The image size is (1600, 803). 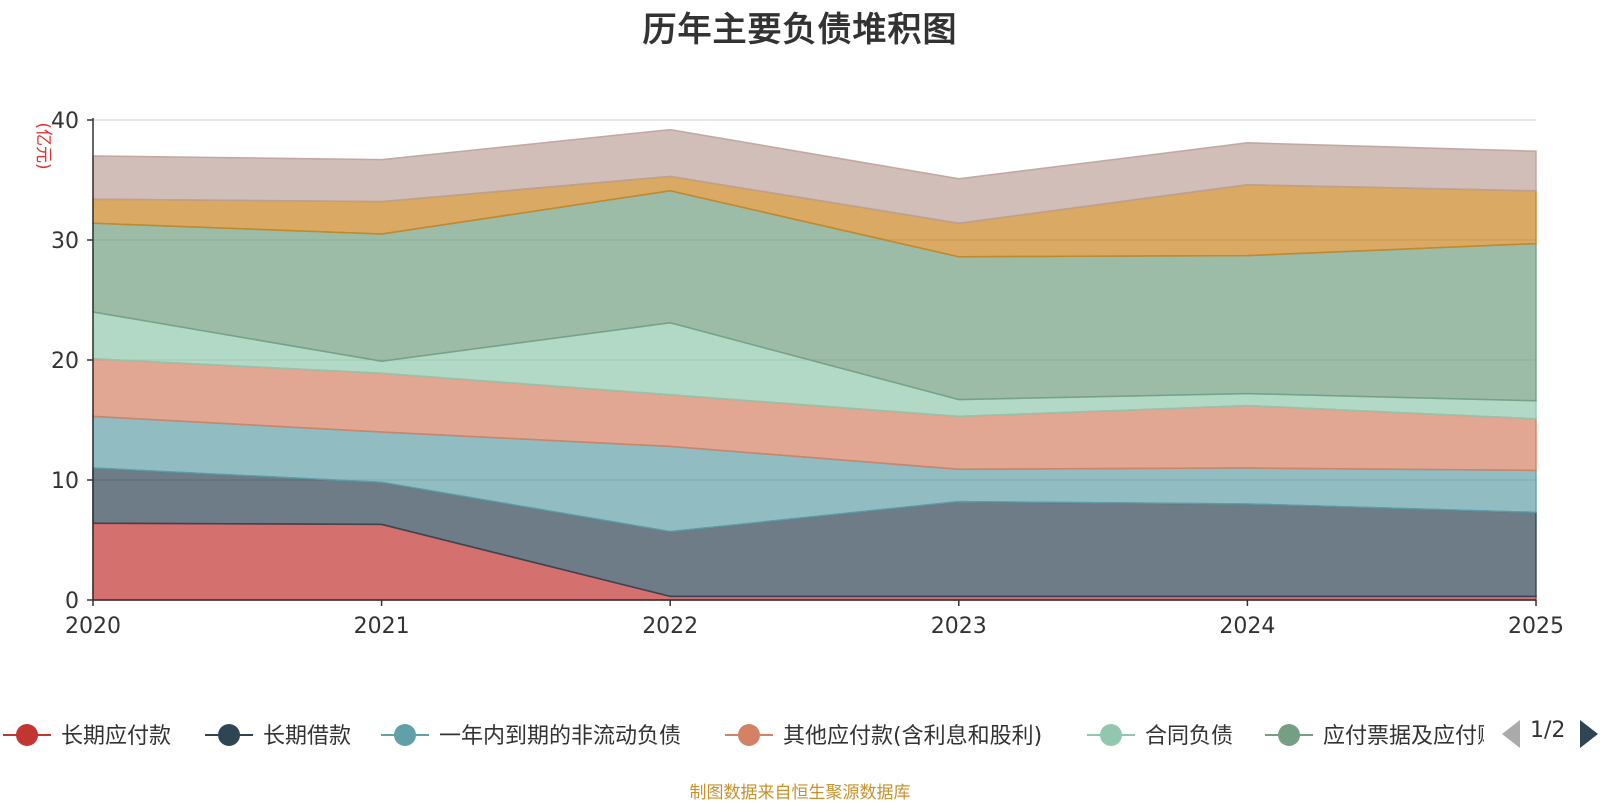 What do you see at coordinates (116, 736) in the screenshot?
I see `legend-label-0: 长期应付款` at bounding box center [116, 736].